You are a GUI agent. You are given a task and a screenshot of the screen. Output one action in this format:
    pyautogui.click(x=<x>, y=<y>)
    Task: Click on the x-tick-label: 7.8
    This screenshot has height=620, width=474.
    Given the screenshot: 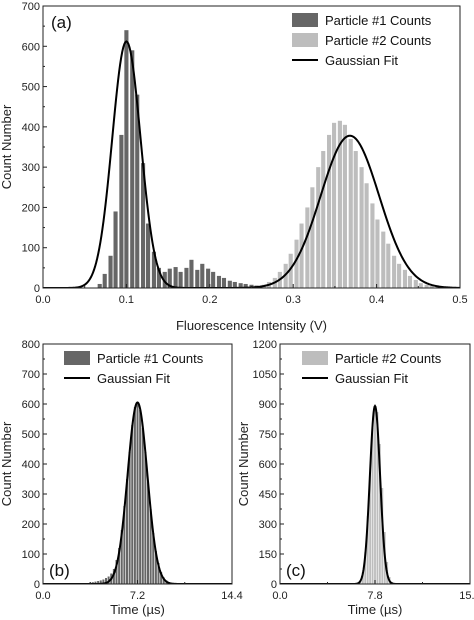 What is the action you would take?
    pyautogui.click(x=374, y=596)
    